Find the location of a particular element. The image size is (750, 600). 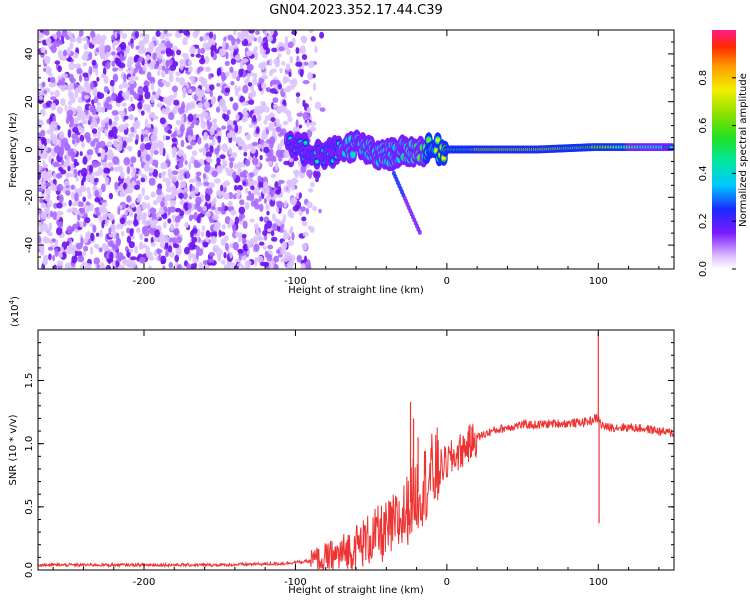

snr-xtick-label: -200 is located at coordinates (144, 582).